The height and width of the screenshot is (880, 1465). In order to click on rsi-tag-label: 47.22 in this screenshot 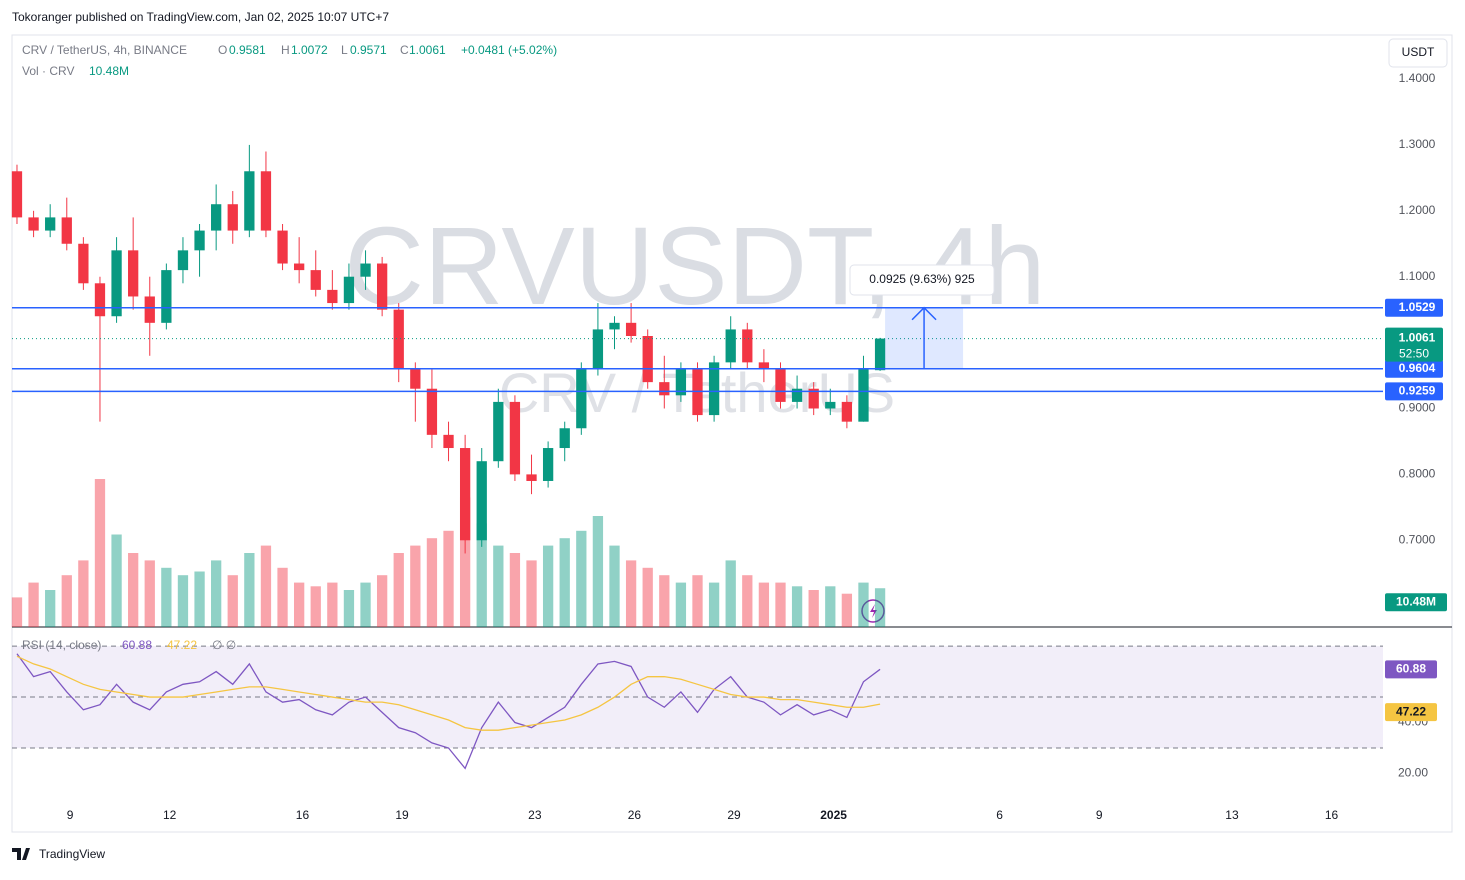, I will do `click(1411, 711)`.